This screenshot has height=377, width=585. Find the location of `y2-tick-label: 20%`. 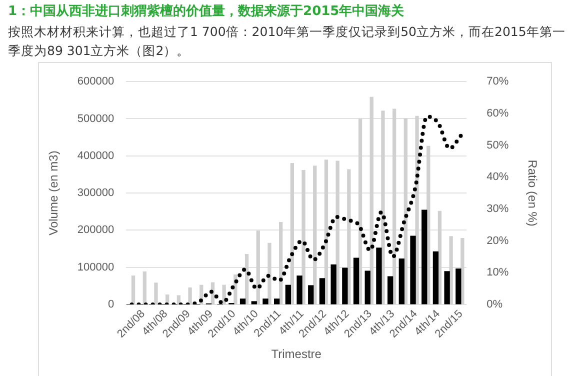

y2-tick-label: 20% is located at coordinates (497, 240).